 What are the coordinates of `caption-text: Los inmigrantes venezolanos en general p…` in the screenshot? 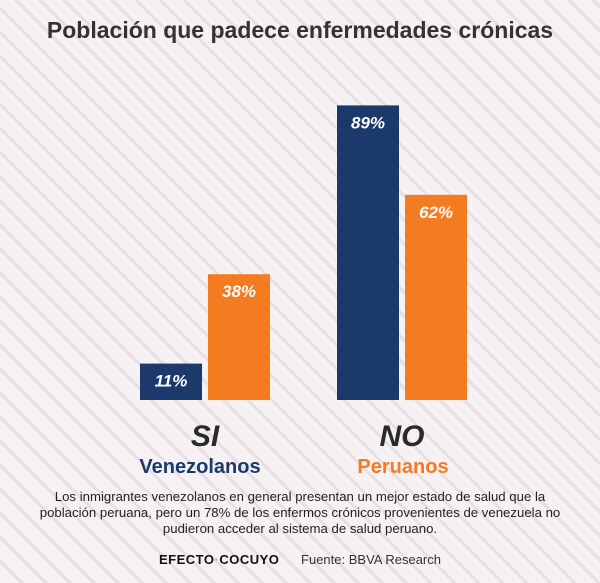 It's located at (300, 512).